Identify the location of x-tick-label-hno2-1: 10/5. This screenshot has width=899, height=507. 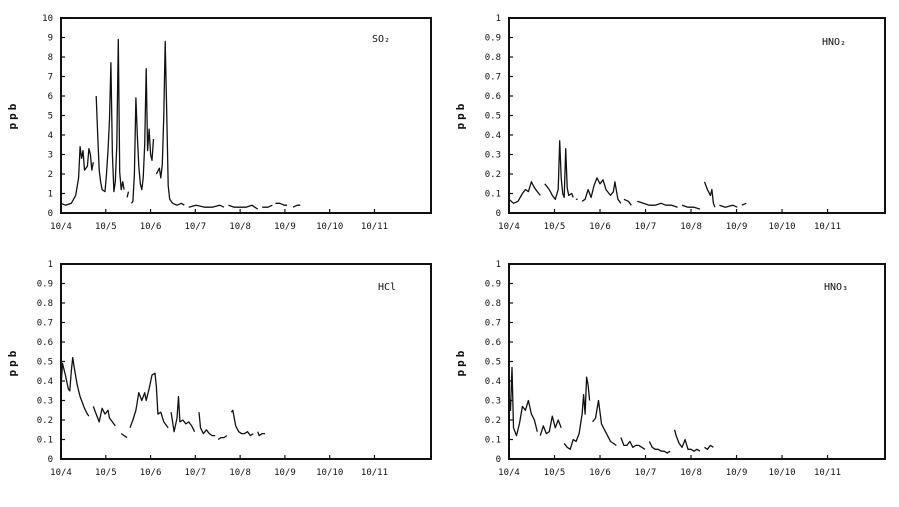
(555, 227).